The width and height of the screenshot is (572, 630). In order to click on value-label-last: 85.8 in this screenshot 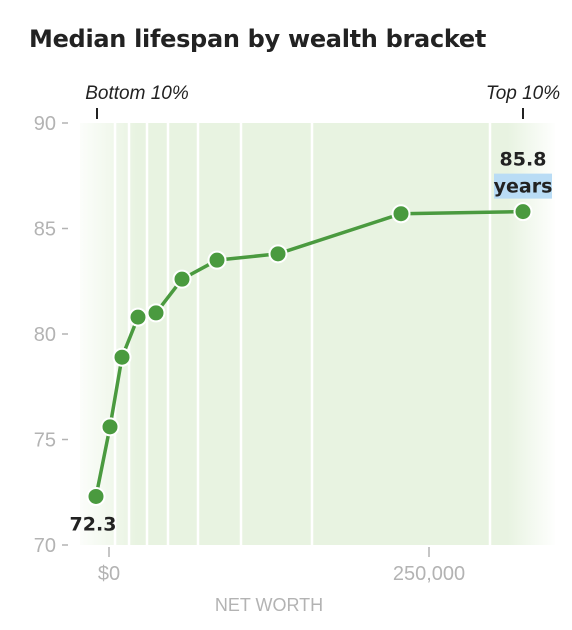, I will do `click(523, 160)`.